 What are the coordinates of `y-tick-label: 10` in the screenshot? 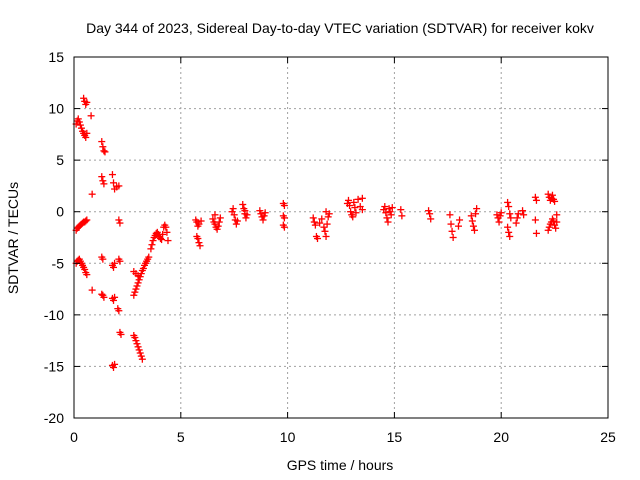 It's located at (56, 109).